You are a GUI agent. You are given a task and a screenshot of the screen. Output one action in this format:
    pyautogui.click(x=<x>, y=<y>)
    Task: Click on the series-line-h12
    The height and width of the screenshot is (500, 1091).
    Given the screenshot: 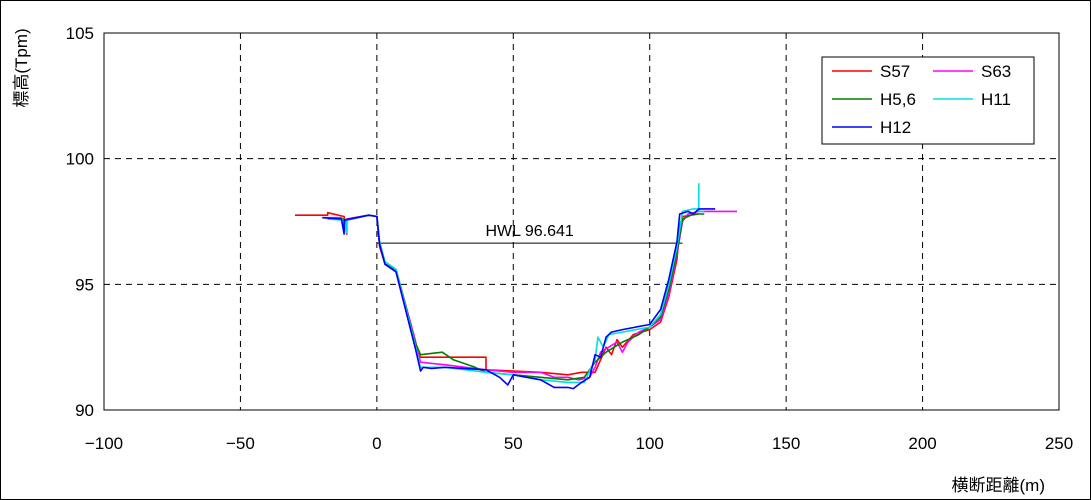 What is the action you would take?
    pyautogui.click(x=519, y=299)
    